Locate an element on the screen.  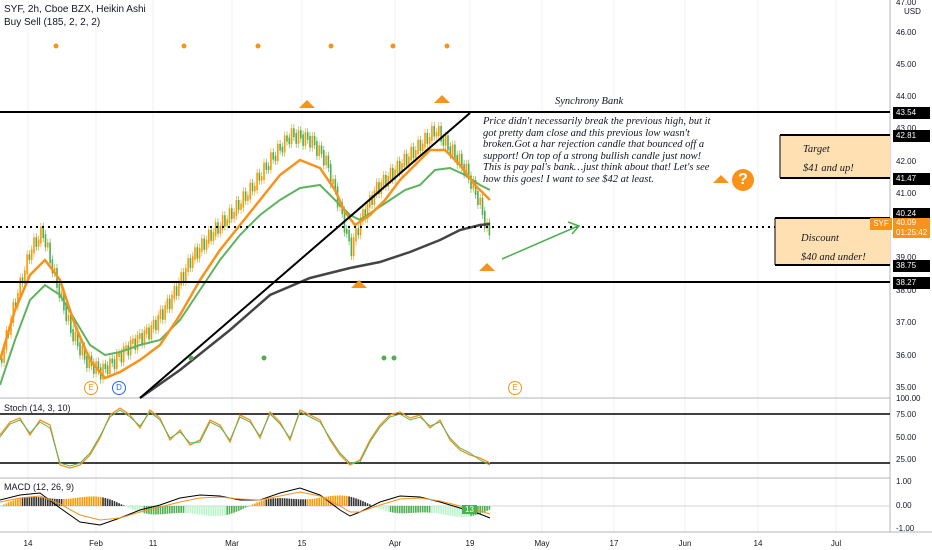
price-tick: 39.00 is located at coordinates (906, 257).